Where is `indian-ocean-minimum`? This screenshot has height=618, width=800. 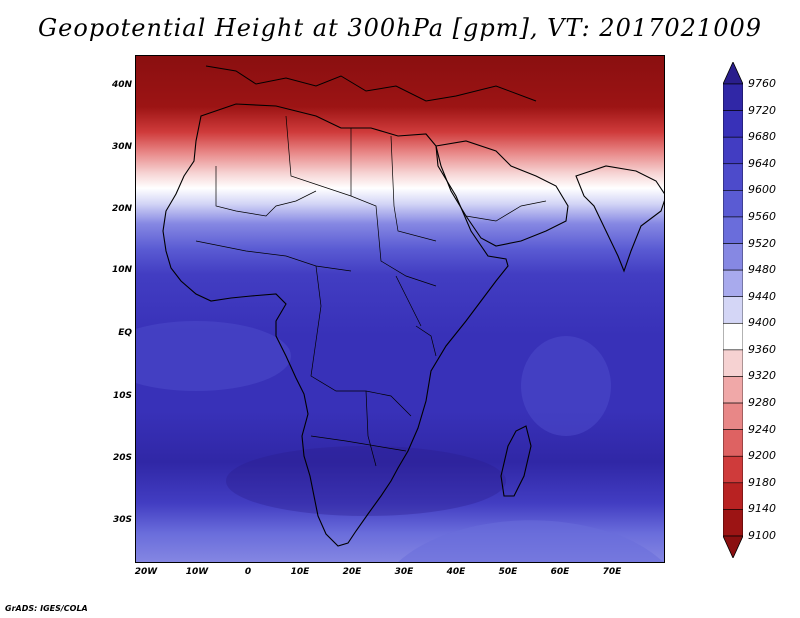 indian-ocean-minimum is located at coordinates (566, 386).